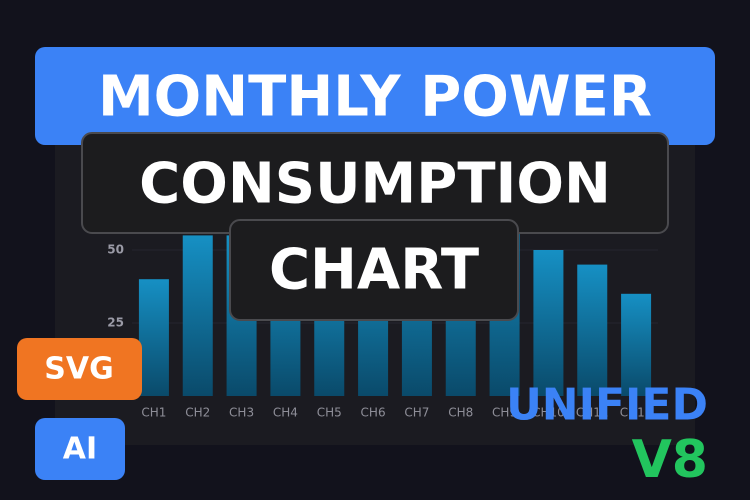 Image resolution: width=750 pixels, height=500 pixels. I want to click on title-line: CHART, so click(374, 270).